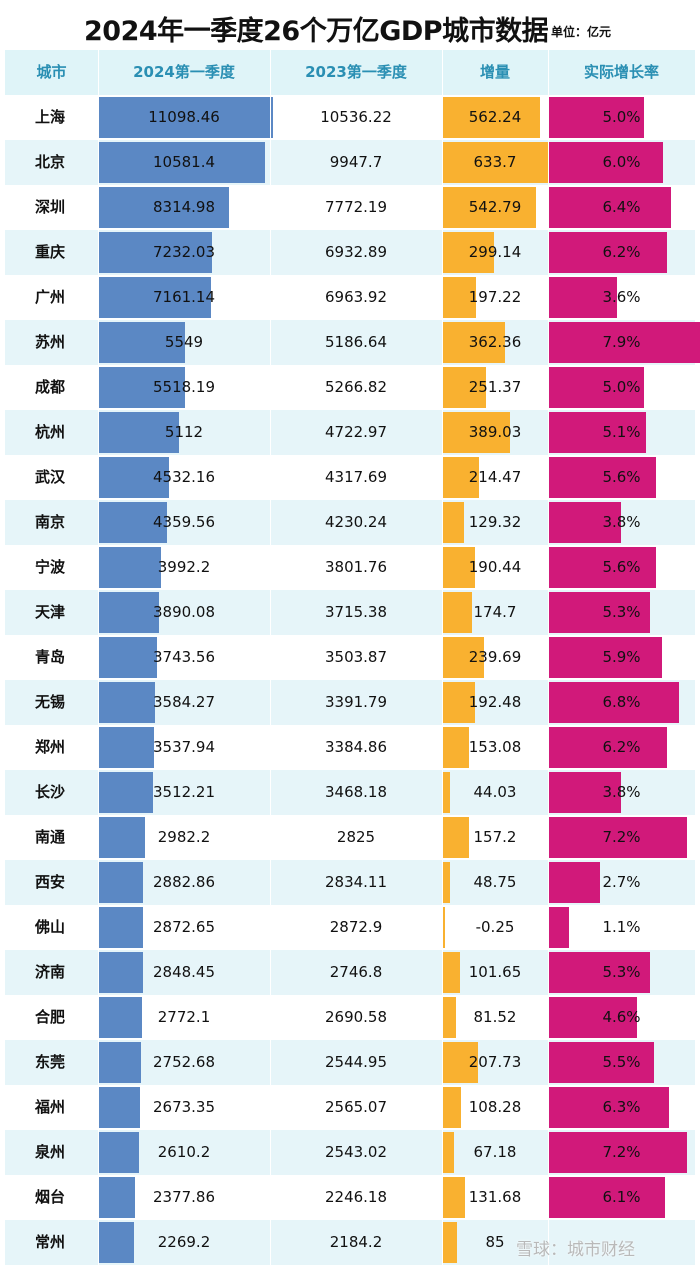 The image size is (700, 1271). Describe the element at coordinates (495, 837) in the screenshot. I see `cell-increase: 157.2` at that location.